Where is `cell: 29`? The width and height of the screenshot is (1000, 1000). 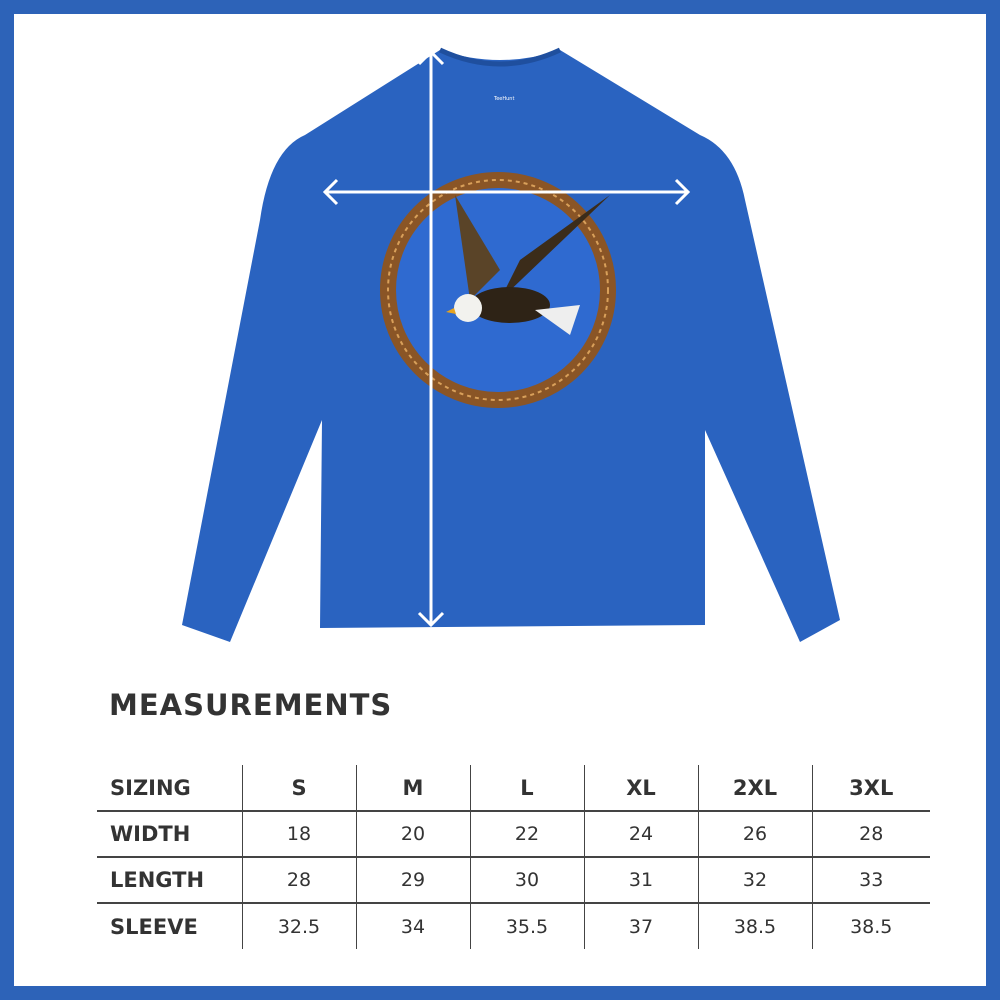
cell: 29 is located at coordinates (412, 879).